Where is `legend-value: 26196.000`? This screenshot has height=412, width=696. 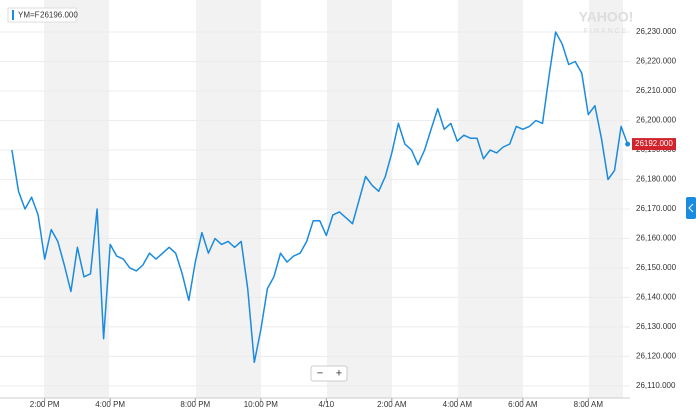 legend-value: 26196.000 is located at coordinates (59, 15).